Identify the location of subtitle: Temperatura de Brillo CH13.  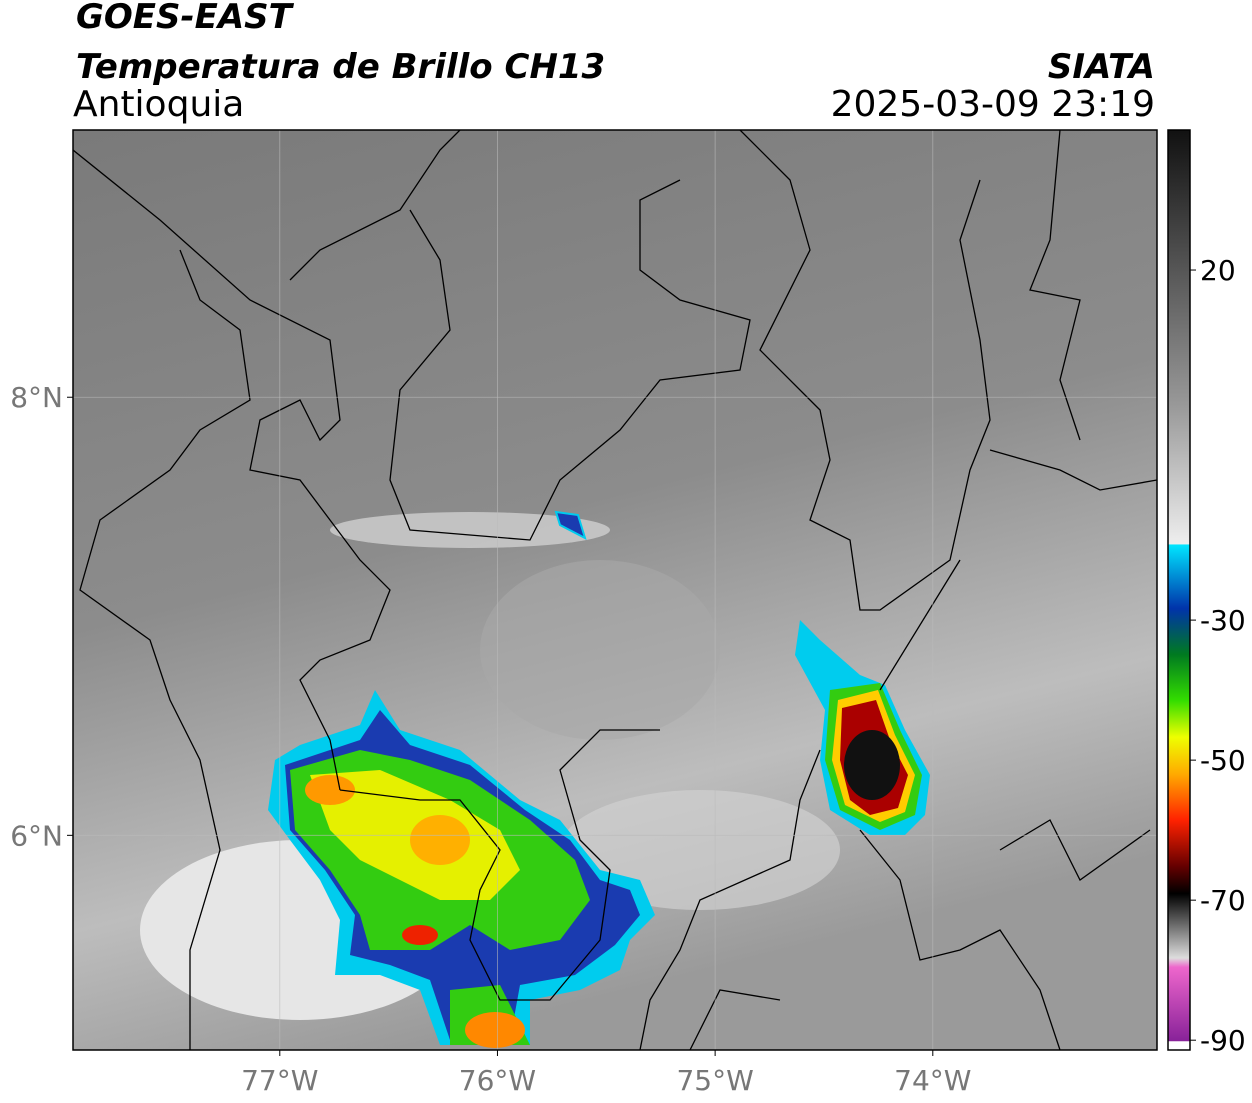
(340, 67).